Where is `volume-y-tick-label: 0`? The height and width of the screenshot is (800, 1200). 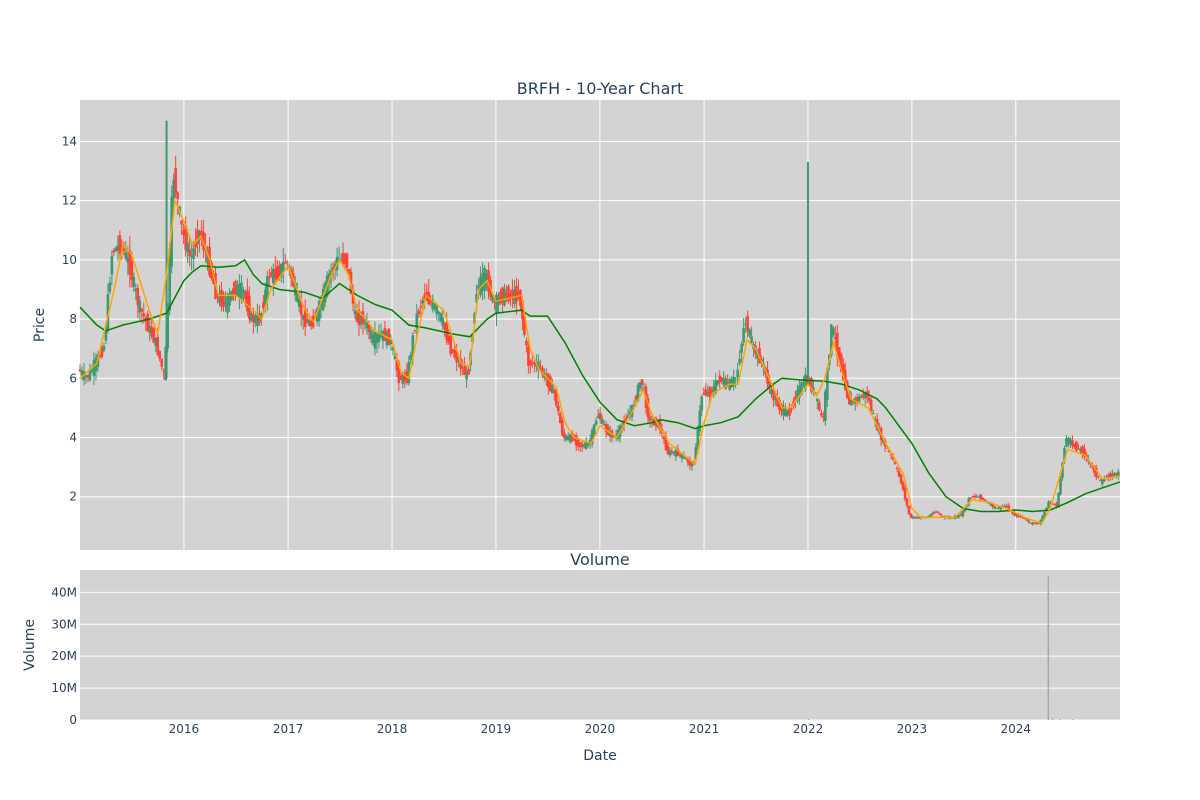
volume-y-tick-label: 0 is located at coordinates (73, 720).